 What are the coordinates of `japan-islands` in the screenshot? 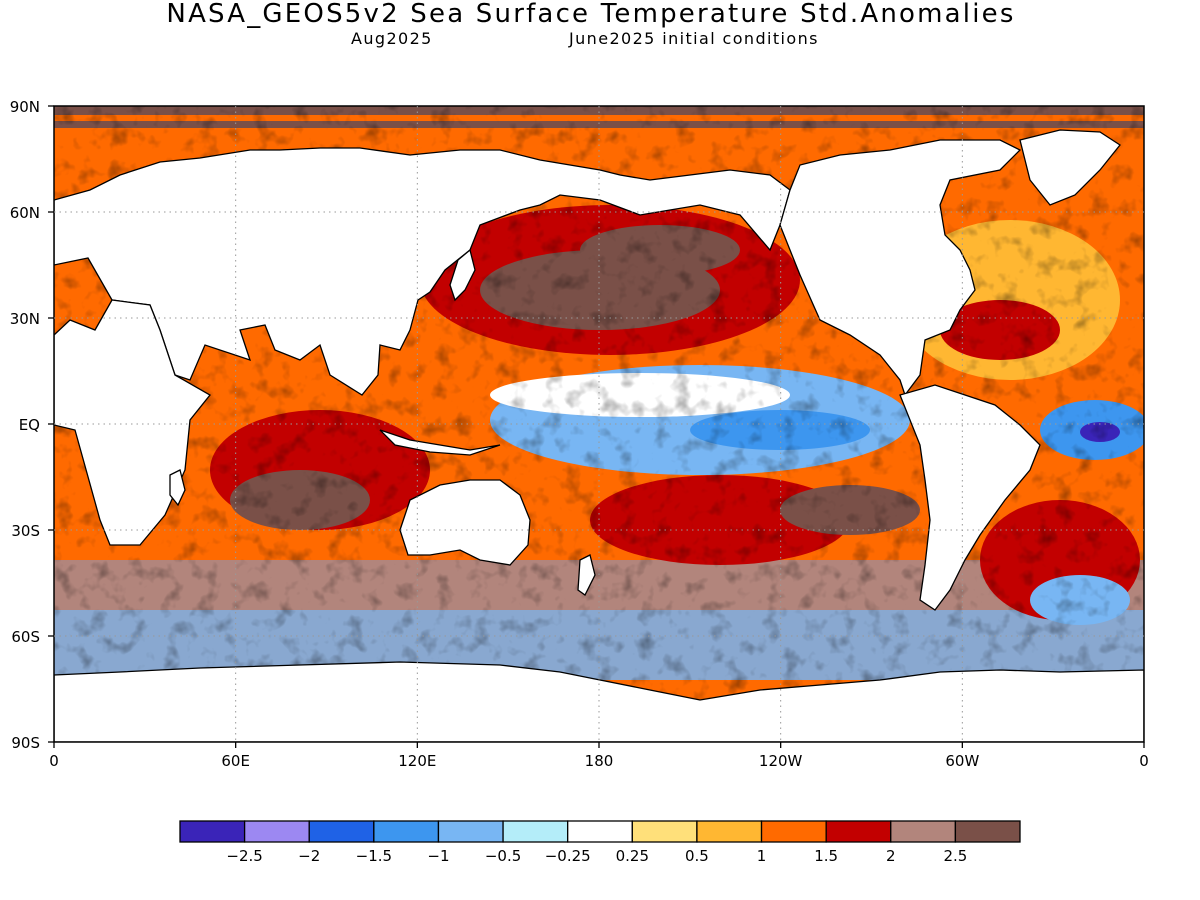 It's located at (462, 275).